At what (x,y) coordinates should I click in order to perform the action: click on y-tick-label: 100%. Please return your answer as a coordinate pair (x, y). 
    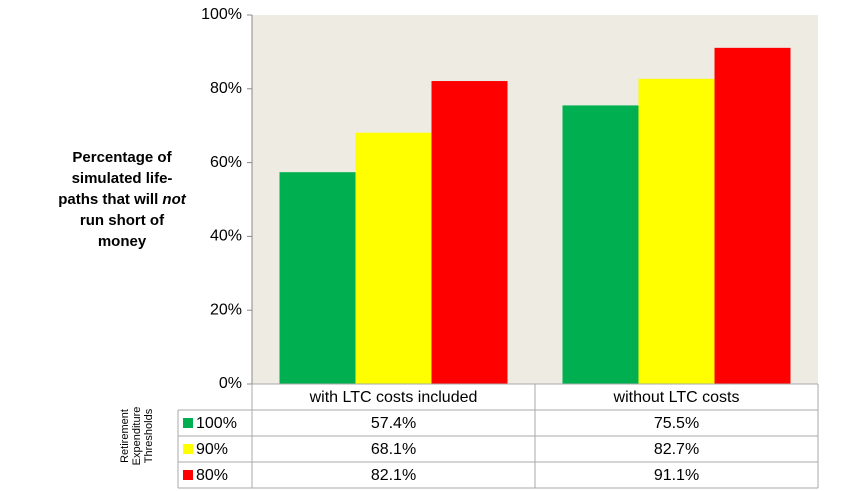
    Looking at the image, I should click on (221, 14).